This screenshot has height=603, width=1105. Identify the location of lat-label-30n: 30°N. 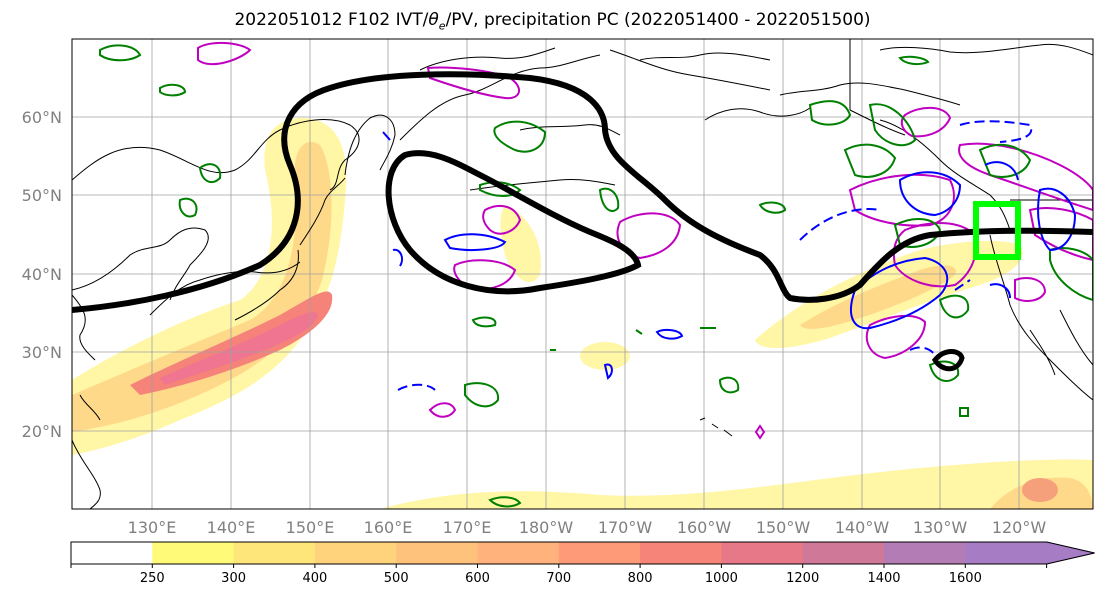
(42, 352).